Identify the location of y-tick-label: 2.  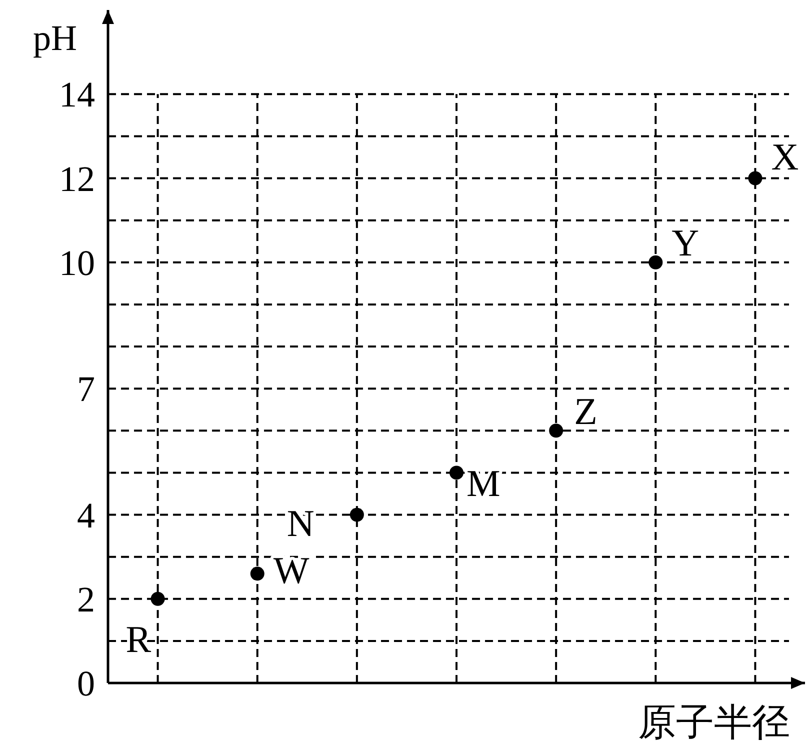
(86, 599).